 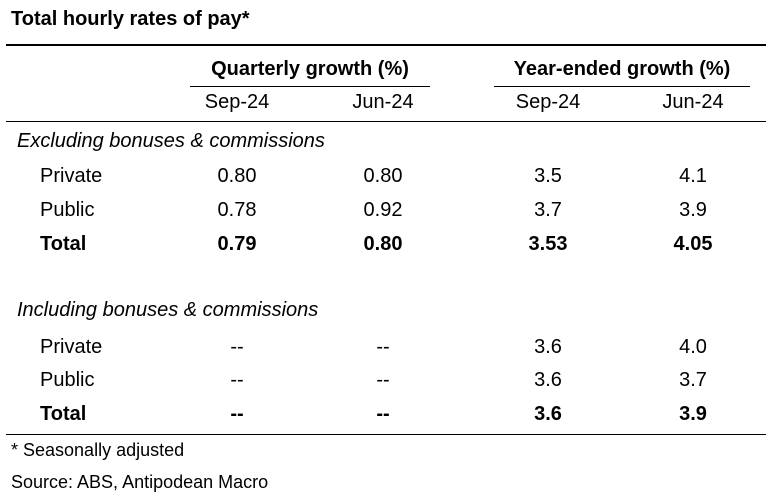 I want to click on section-label-excluding: Excluding bonuses & commissions, so click(x=171, y=141).